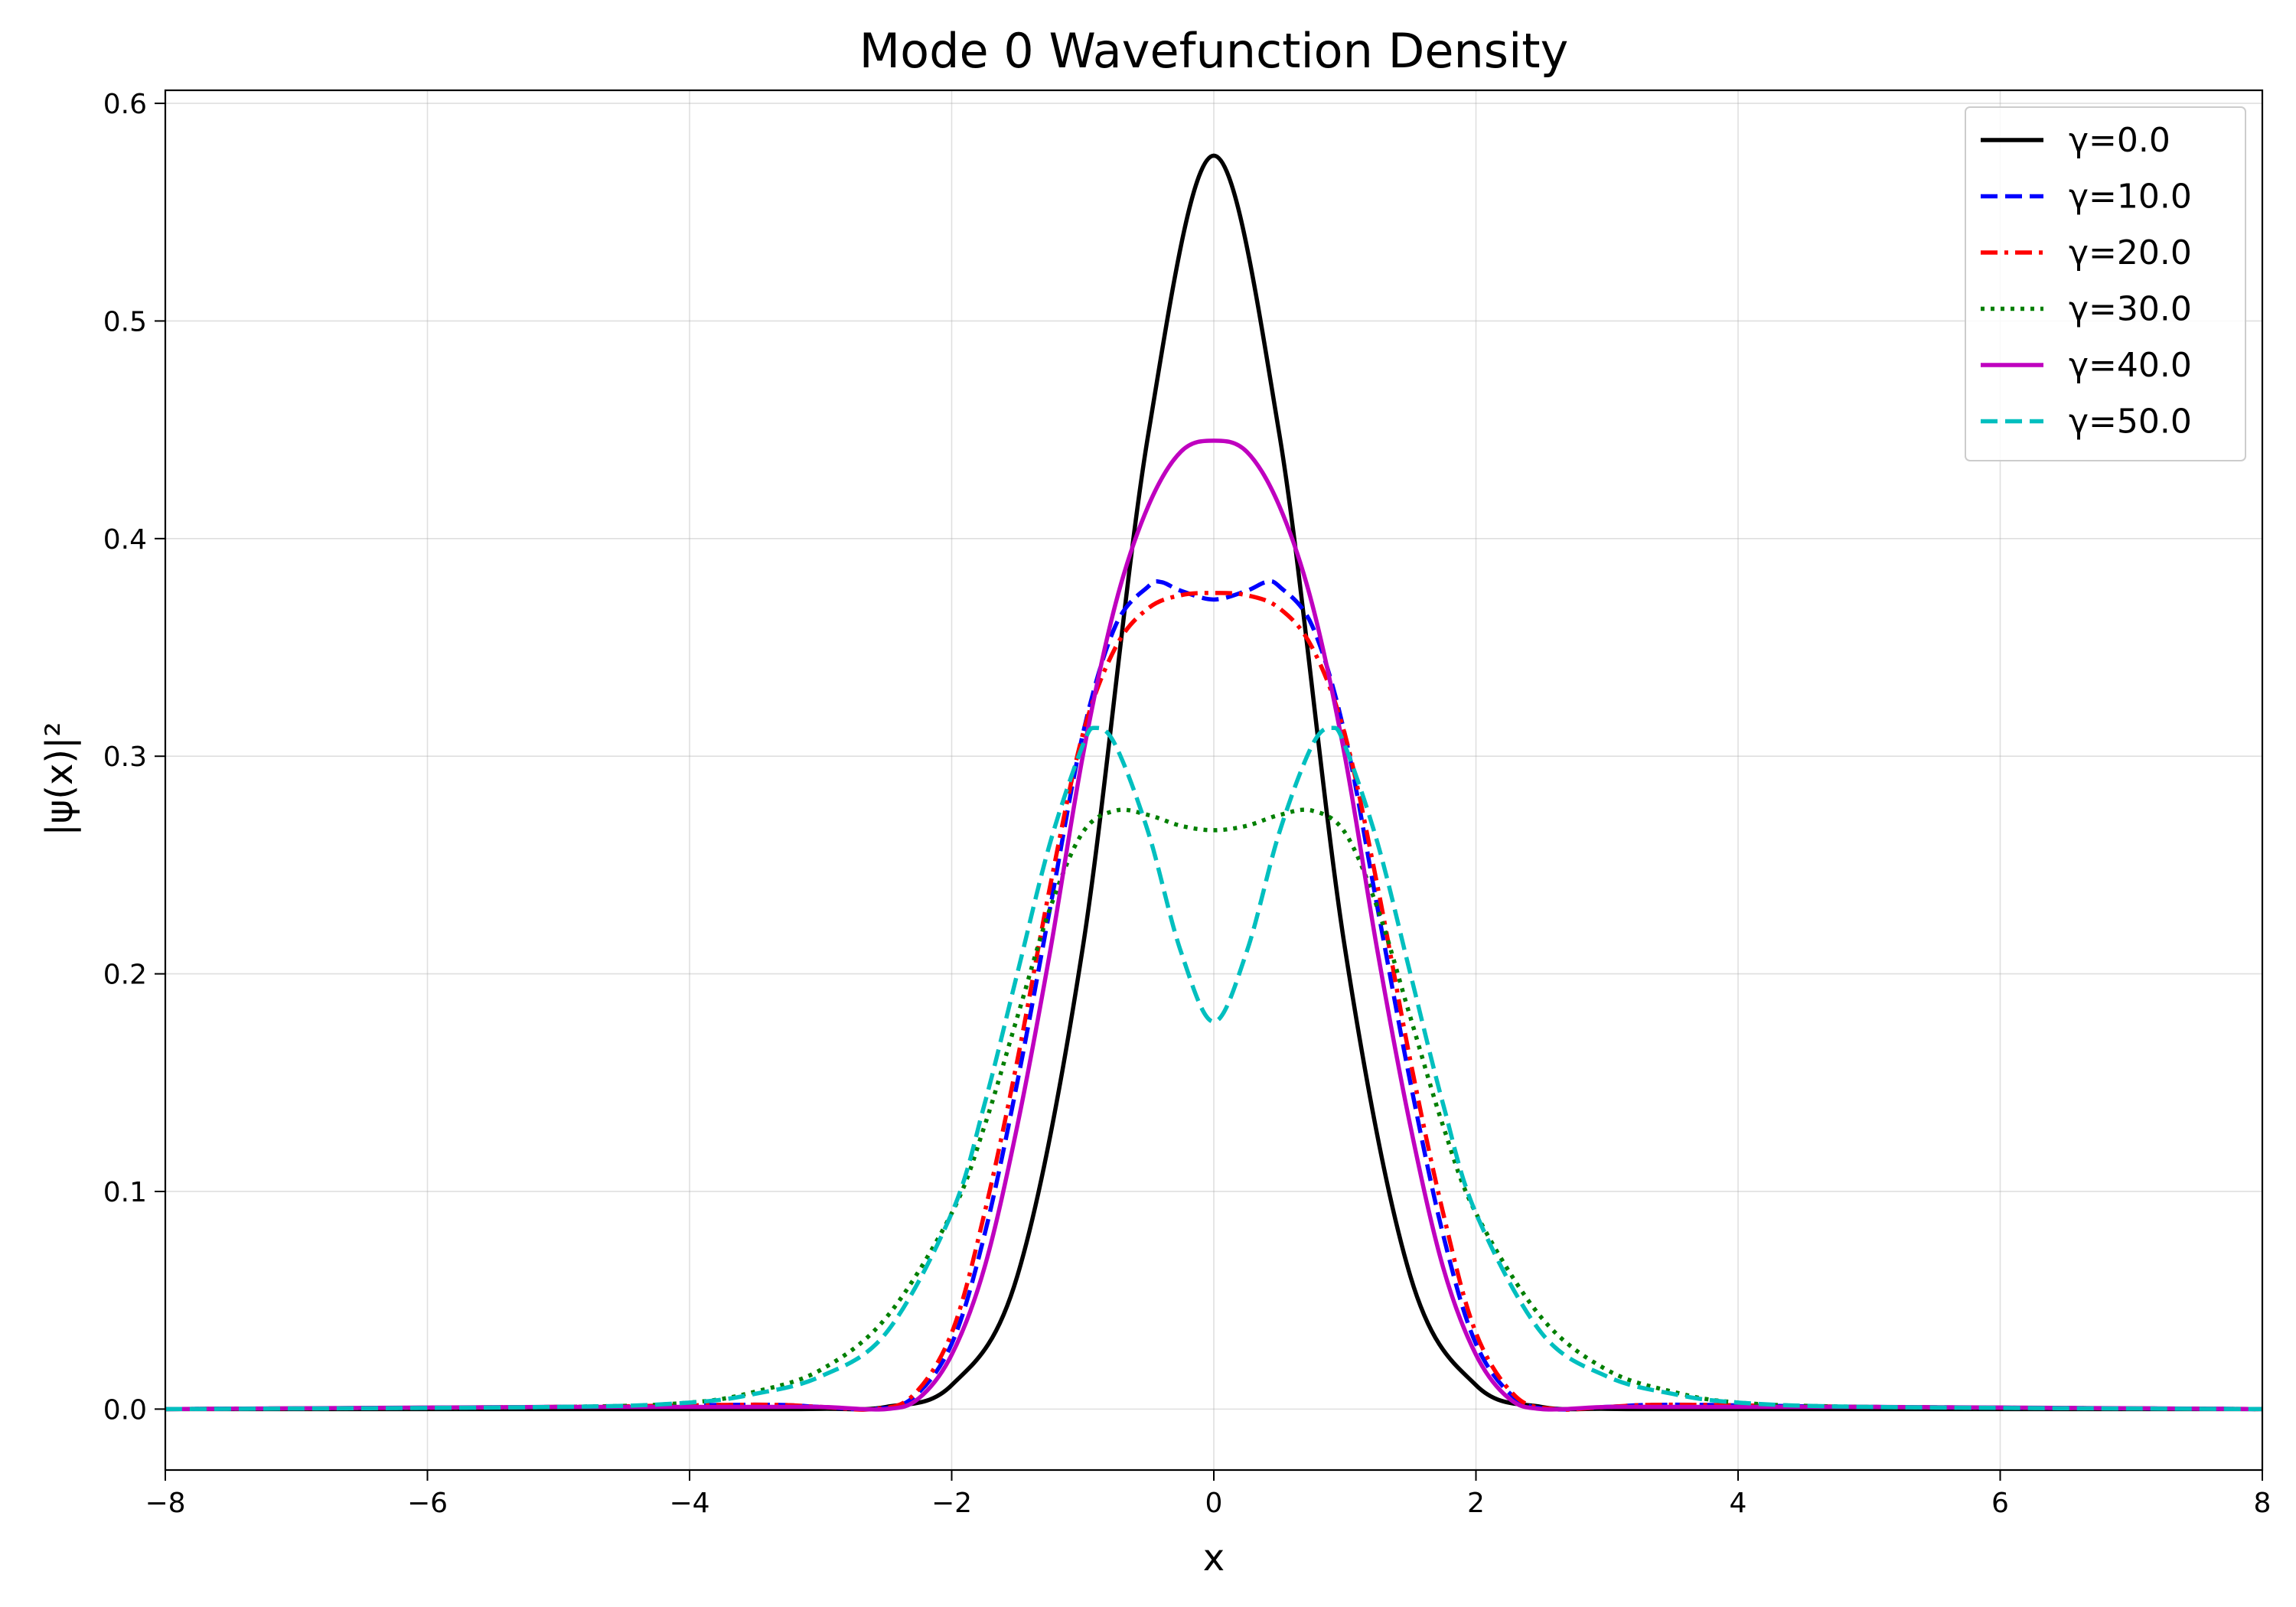 Image resolution: width=2296 pixels, height=1607 pixels. What do you see at coordinates (125, 975) in the screenshot?
I see `y-tick-label: 0.2` at bounding box center [125, 975].